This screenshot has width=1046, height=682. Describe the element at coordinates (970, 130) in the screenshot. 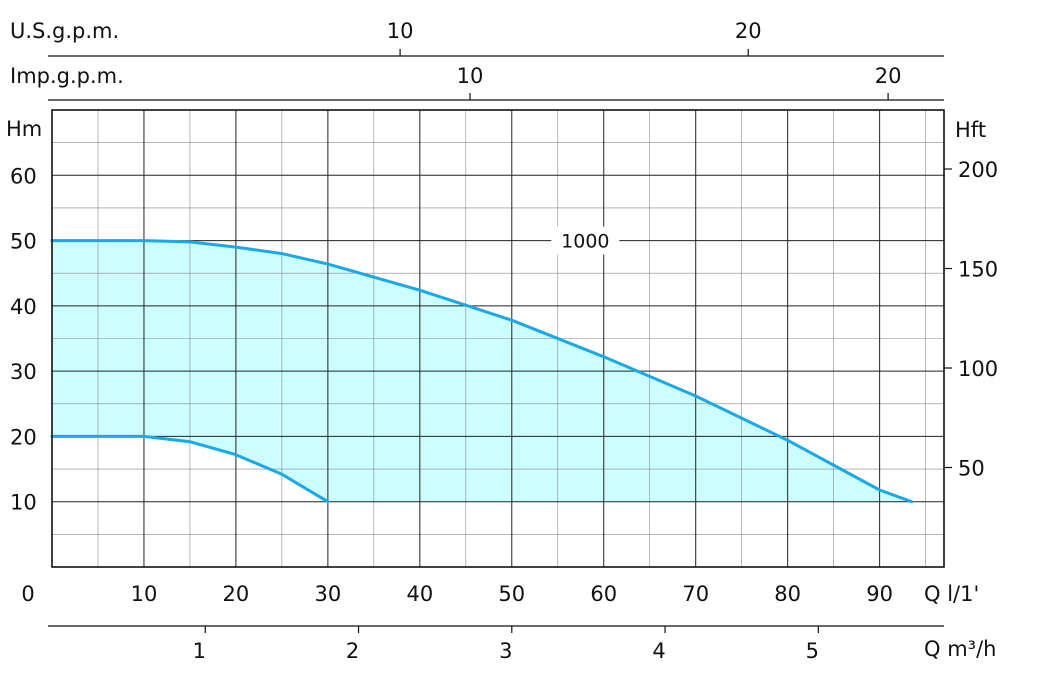

I see `right-axis-title: Hft` at that location.